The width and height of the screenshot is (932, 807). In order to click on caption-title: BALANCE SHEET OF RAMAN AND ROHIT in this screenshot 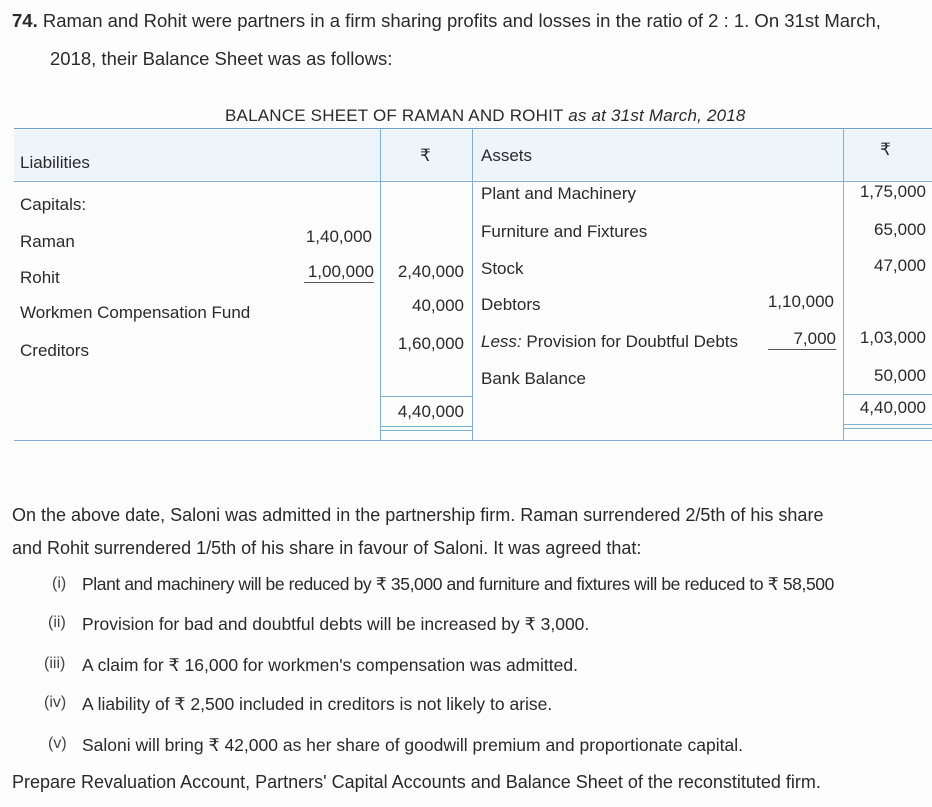, I will do `click(394, 115)`.